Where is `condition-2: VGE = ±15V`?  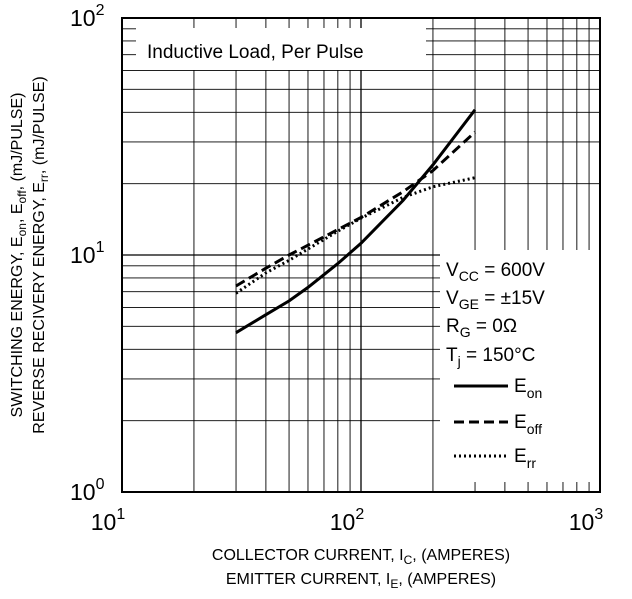
condition-2: VGE = ±15V is located at coordinates (495, 300).